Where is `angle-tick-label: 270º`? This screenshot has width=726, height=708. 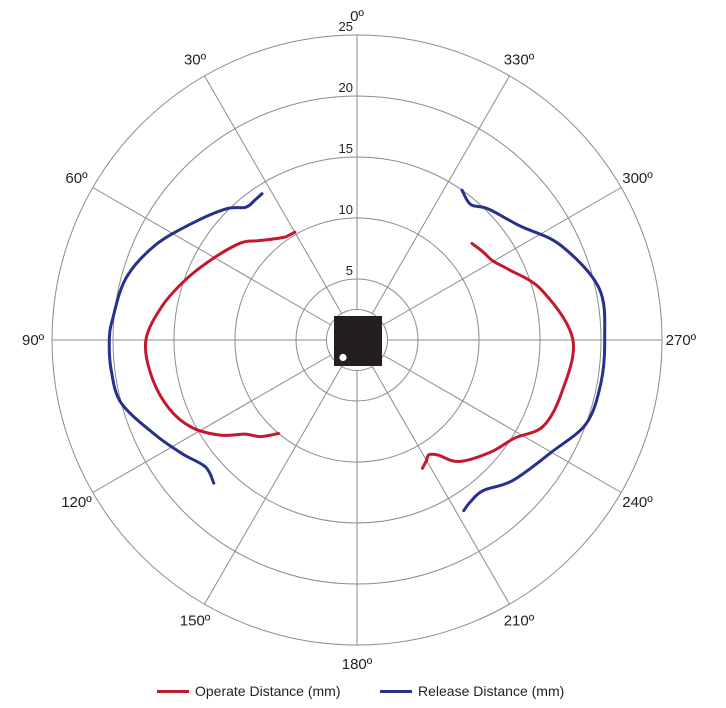
angle-tick-label: 270º is located at coordinates (681, 340).